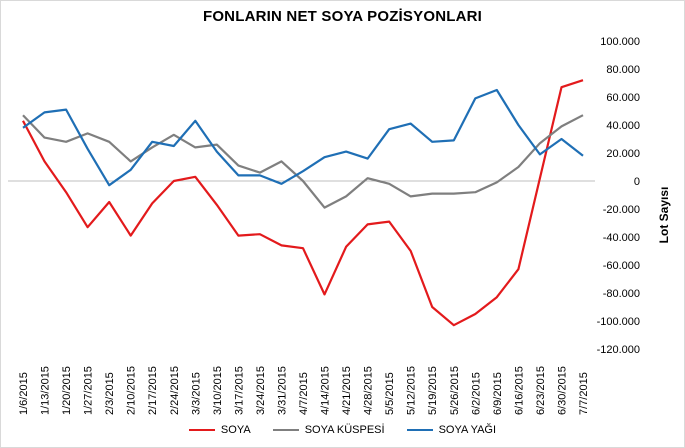  I want to click on x-tick-label: 3/3/2015, so click(196, 393).